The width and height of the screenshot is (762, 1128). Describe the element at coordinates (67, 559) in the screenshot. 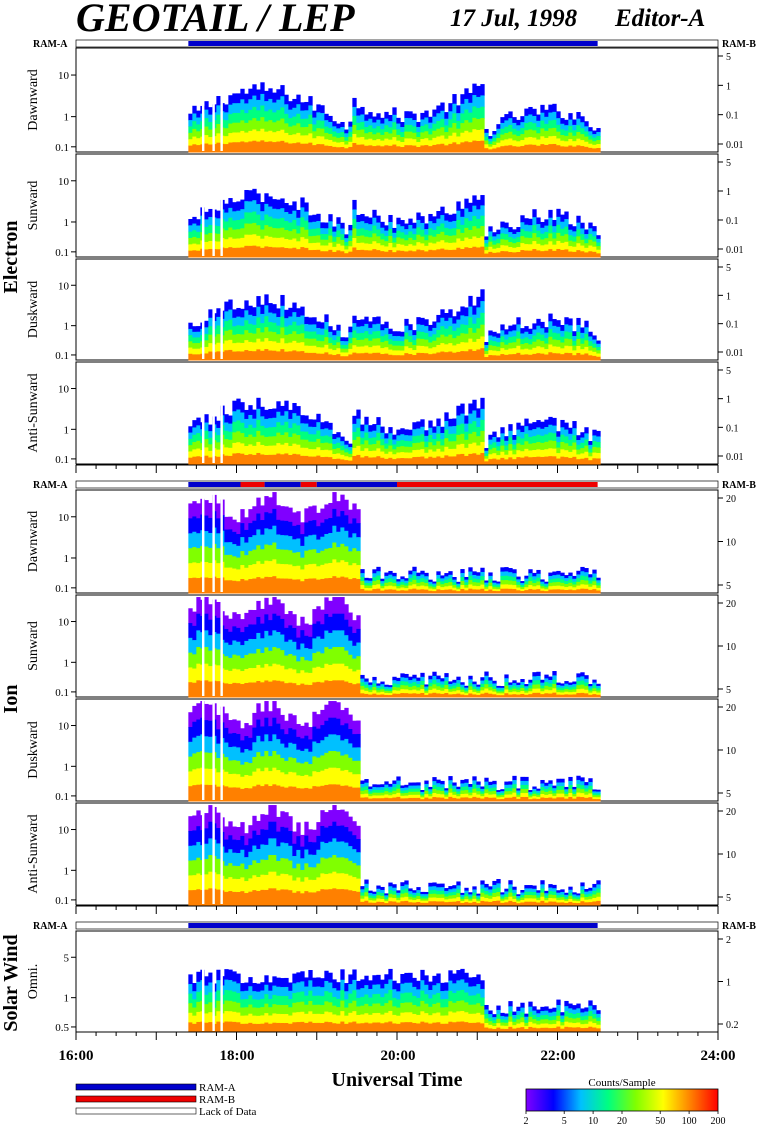

I see `y-tick-label: 1` at that location.